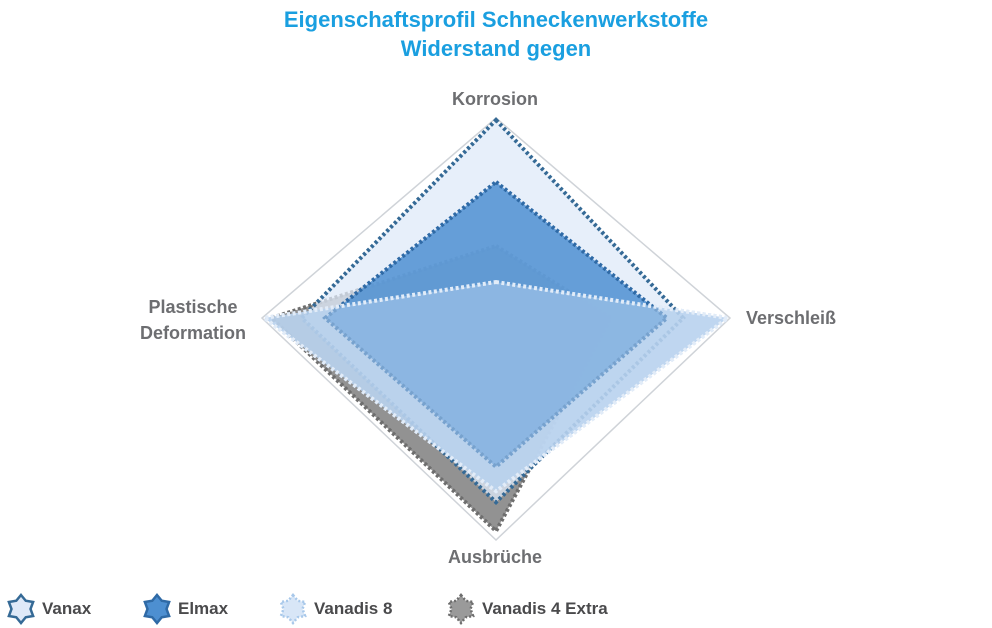  What do you see at coordinates (21, 609) in the screenshot?
I see `legend-star-icon-vanax` at bounding box center [21, 609].